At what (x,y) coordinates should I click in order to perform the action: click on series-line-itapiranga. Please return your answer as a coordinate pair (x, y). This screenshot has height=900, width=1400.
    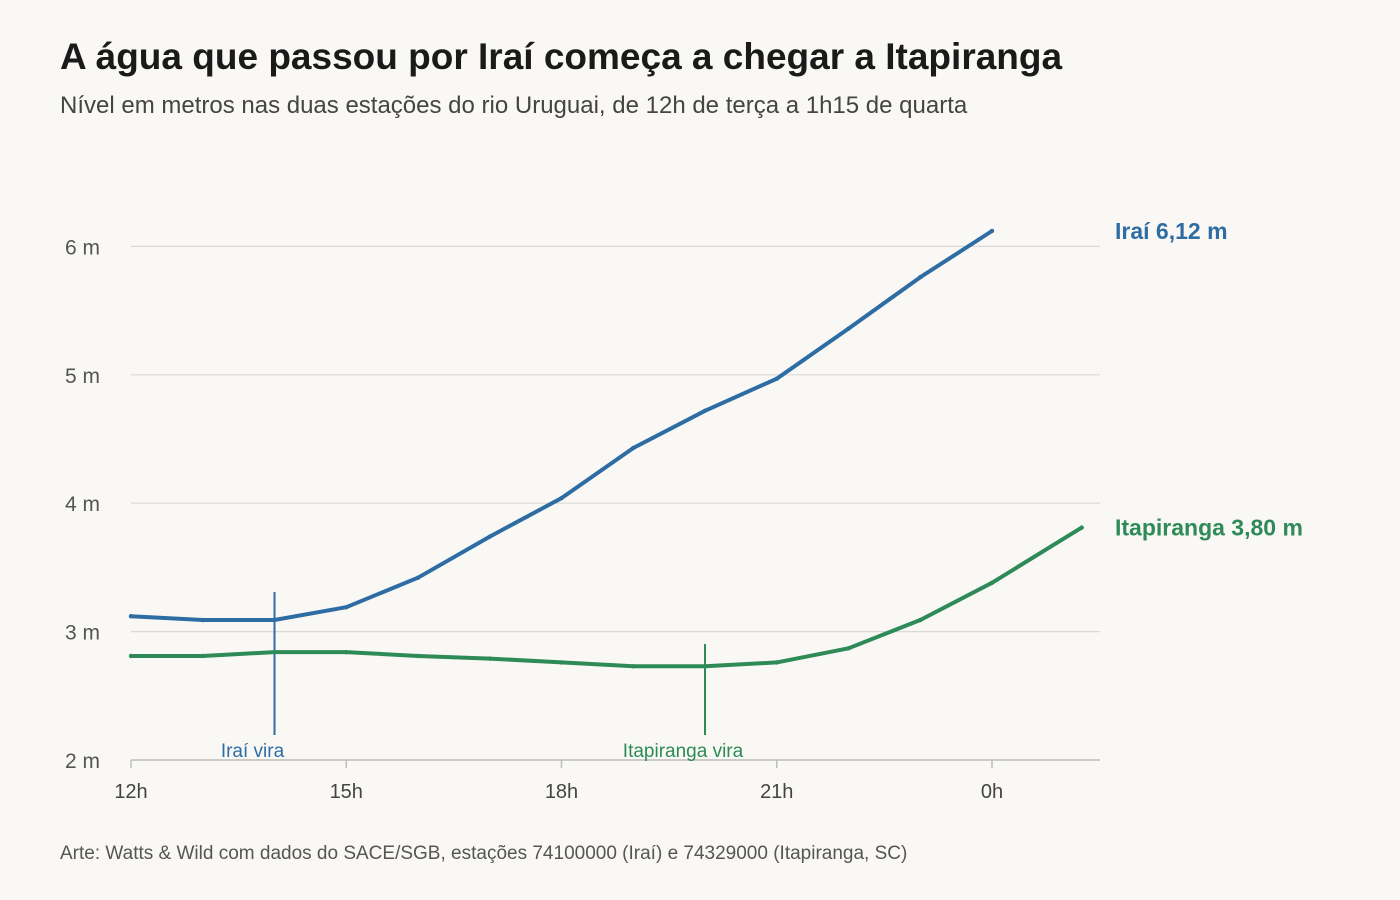
    Looking at the image, I should click on (606, 597).